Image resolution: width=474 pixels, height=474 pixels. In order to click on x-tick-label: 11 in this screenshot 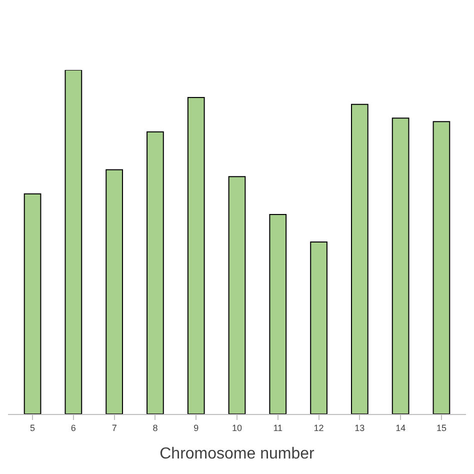, I will do `click(278, 427)`.